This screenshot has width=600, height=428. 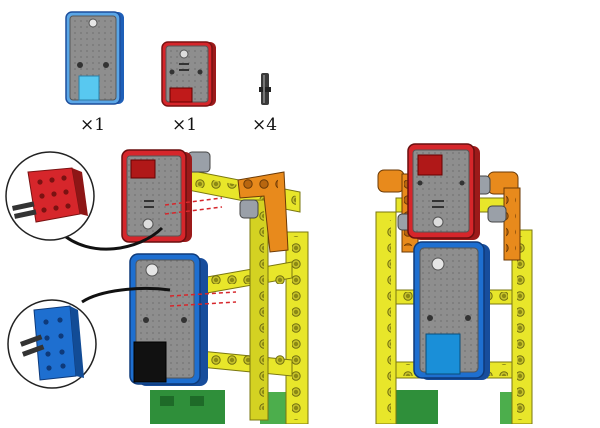 I want to click on quantity-connector-pin: ×4, so click(x=264, y=125).